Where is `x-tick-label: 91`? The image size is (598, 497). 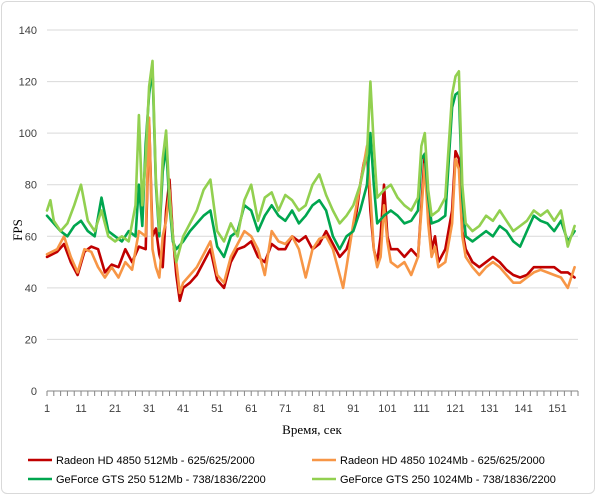 x-tick-label: 91 is located at coordinates (353, 409).